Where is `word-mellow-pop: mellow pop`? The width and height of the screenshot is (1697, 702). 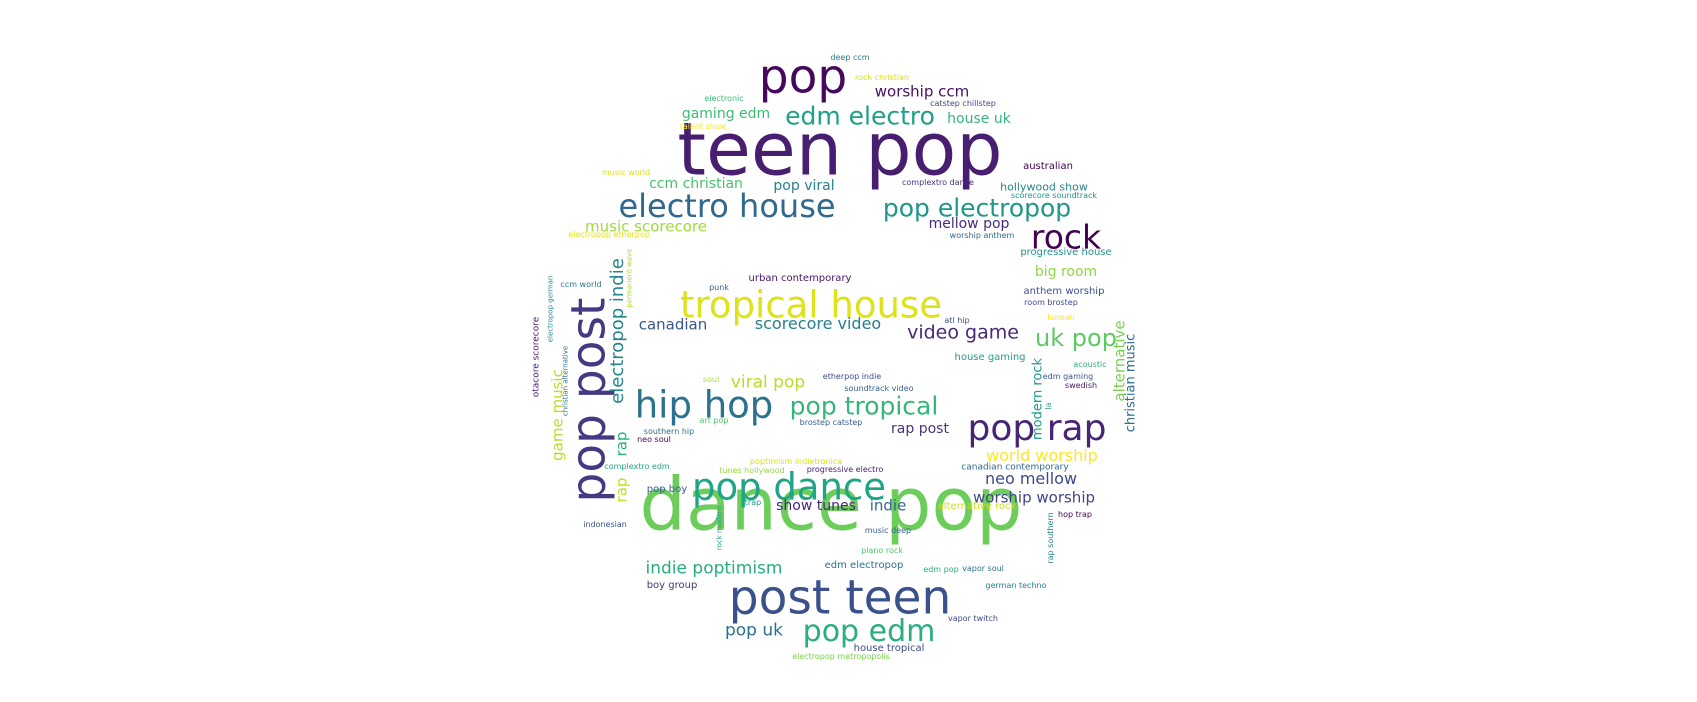
word-mellow-pop: mellow pop is located at coordinates (969, 224).